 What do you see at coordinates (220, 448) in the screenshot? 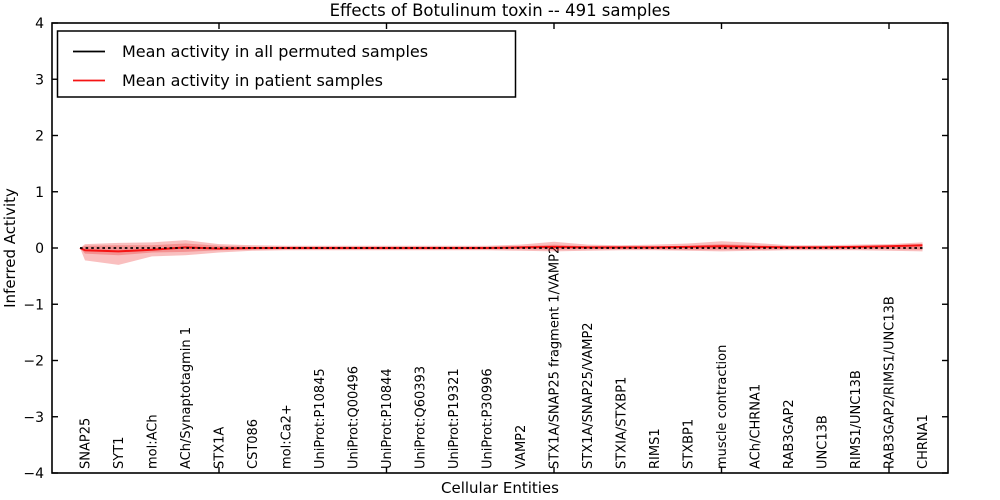
I see `x-category-label: STX1A` at bounding box center [220, 448].